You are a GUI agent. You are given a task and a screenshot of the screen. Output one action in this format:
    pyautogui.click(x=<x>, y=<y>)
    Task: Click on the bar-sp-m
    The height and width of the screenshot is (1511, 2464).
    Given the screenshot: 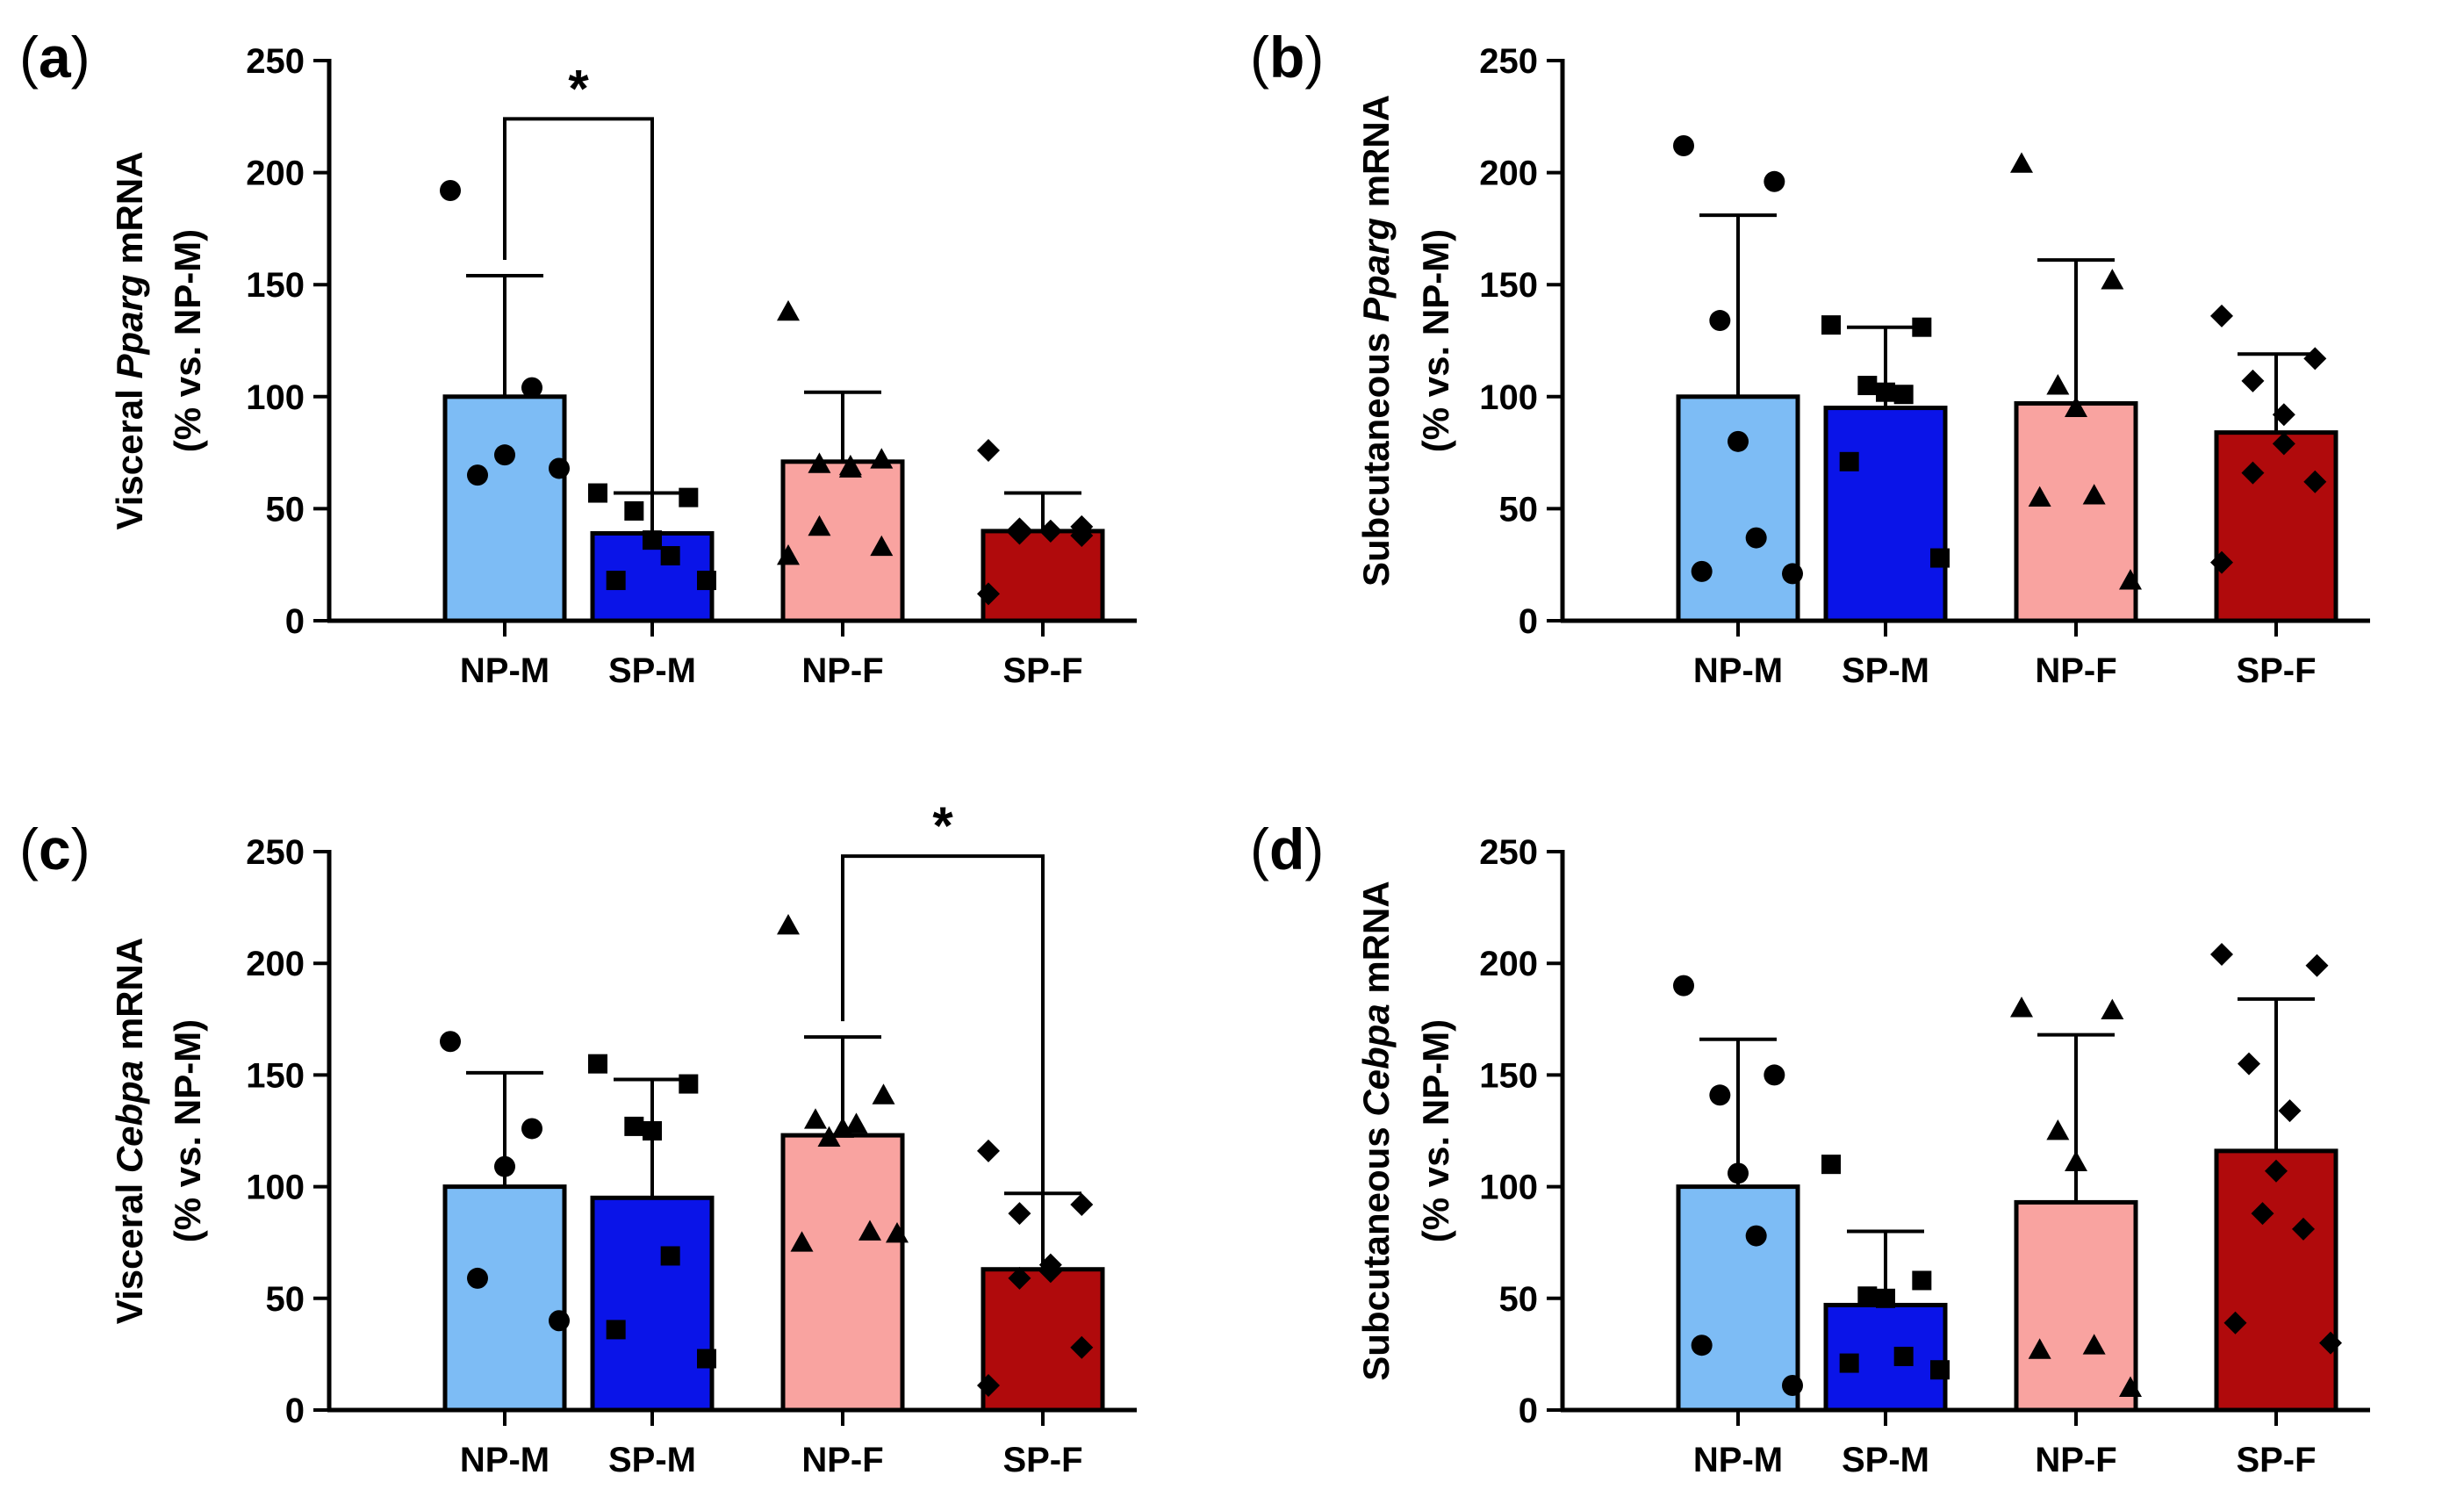 What is the action you would take?
    pyautogui.click(x=652, y=1304)
    